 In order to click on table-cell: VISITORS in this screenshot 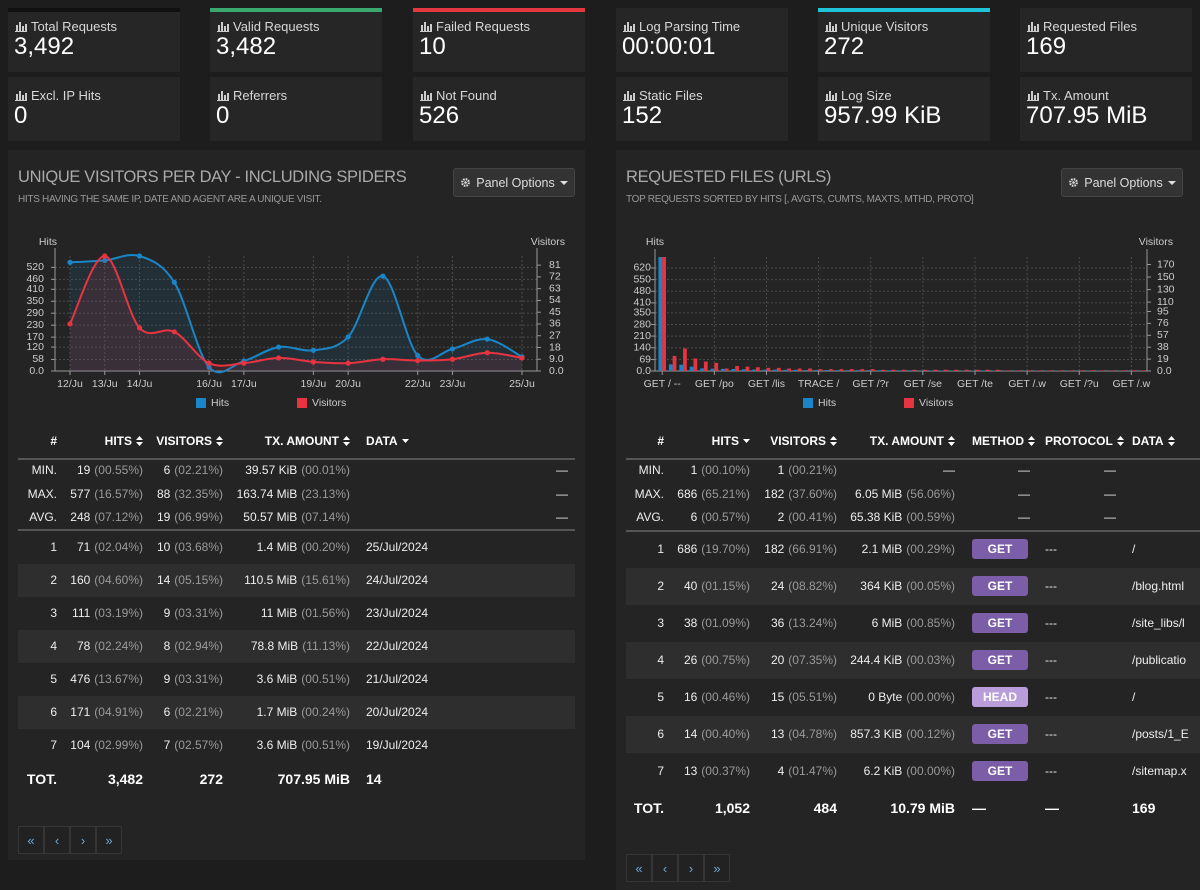, I will do `click(803, 441)`.